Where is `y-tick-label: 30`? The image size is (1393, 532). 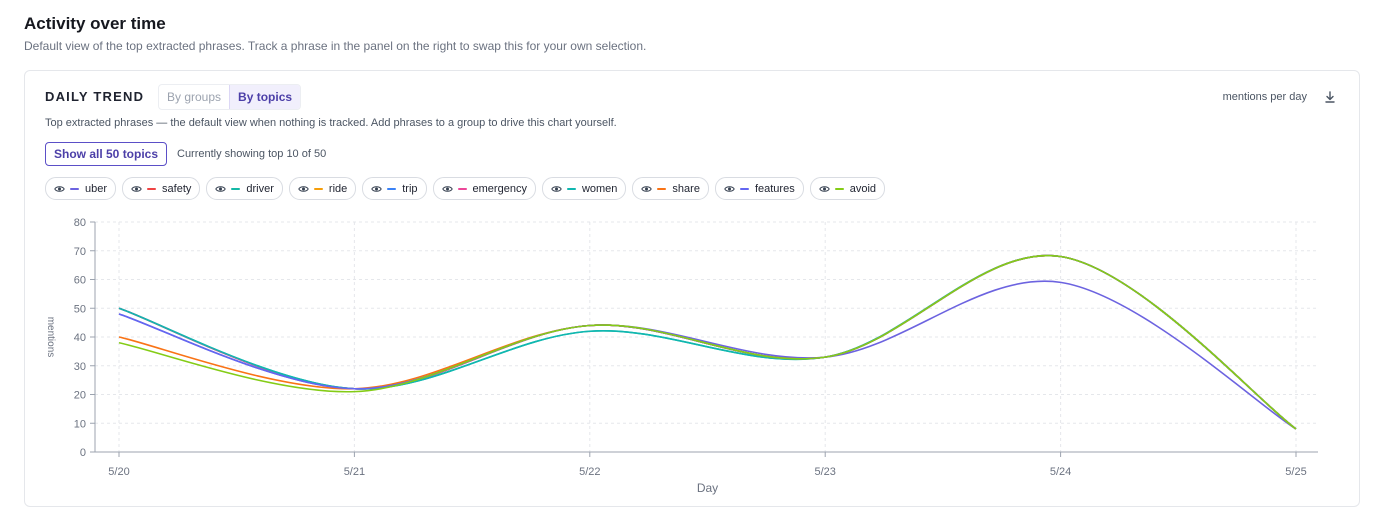 y-tick-label: 30 is located at coordinates (80, 367).